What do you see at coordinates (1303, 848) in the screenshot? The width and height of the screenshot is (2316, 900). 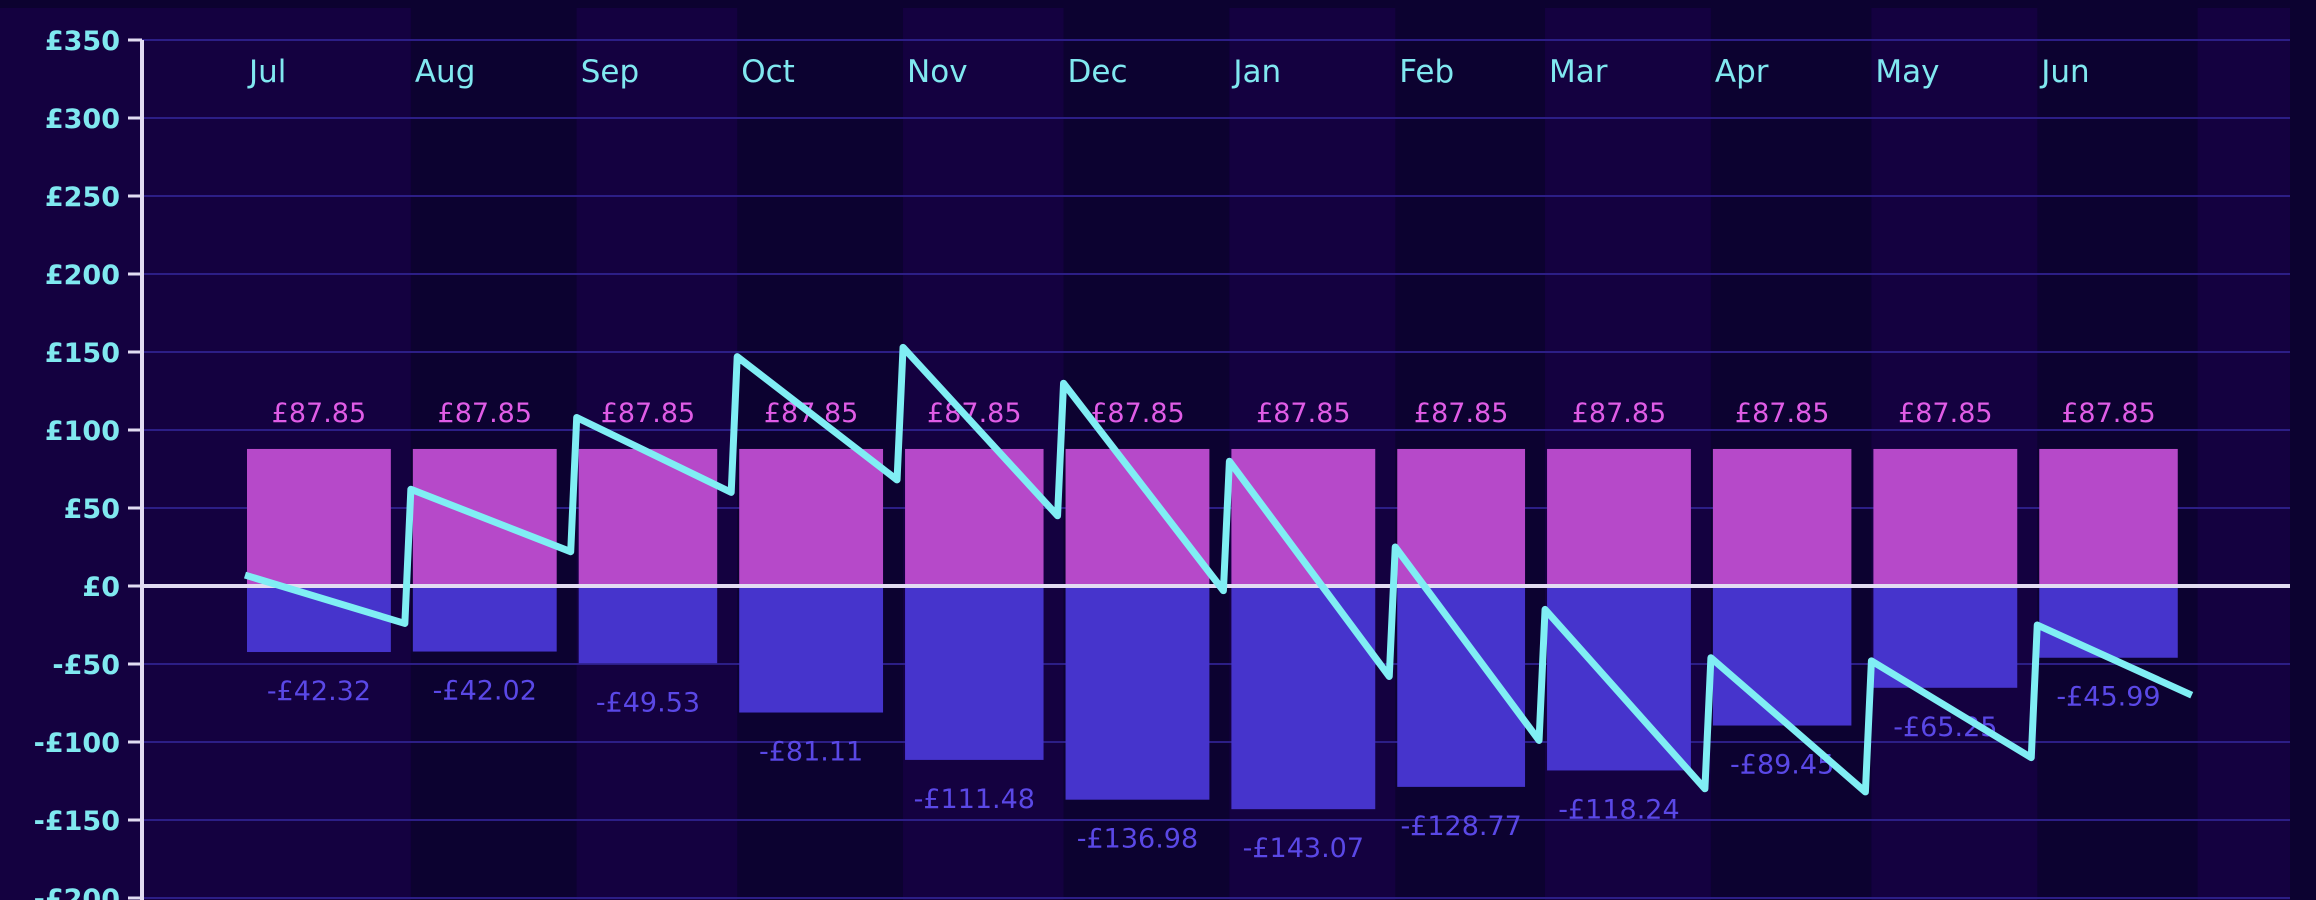 I see `expense-value-label: -£143.07` at bounding box center [1303, 848].